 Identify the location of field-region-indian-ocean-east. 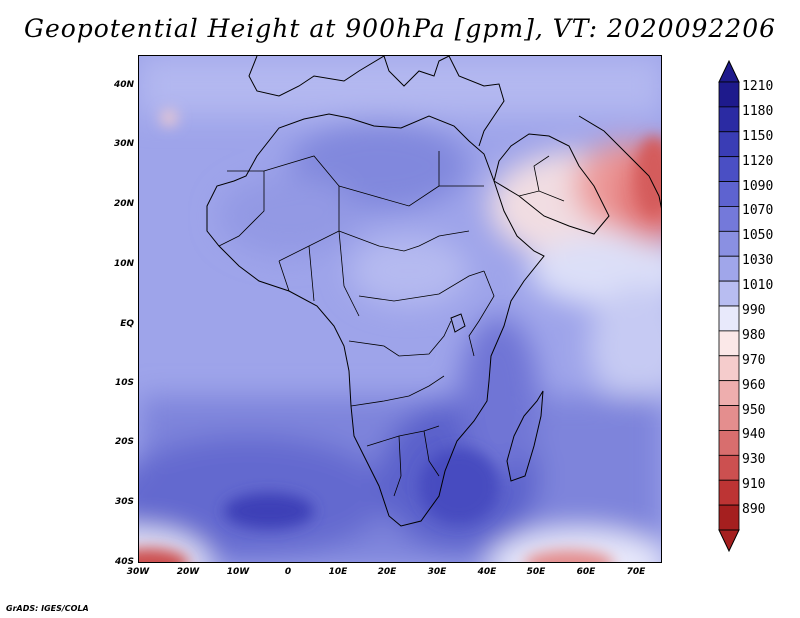
(625, 346).